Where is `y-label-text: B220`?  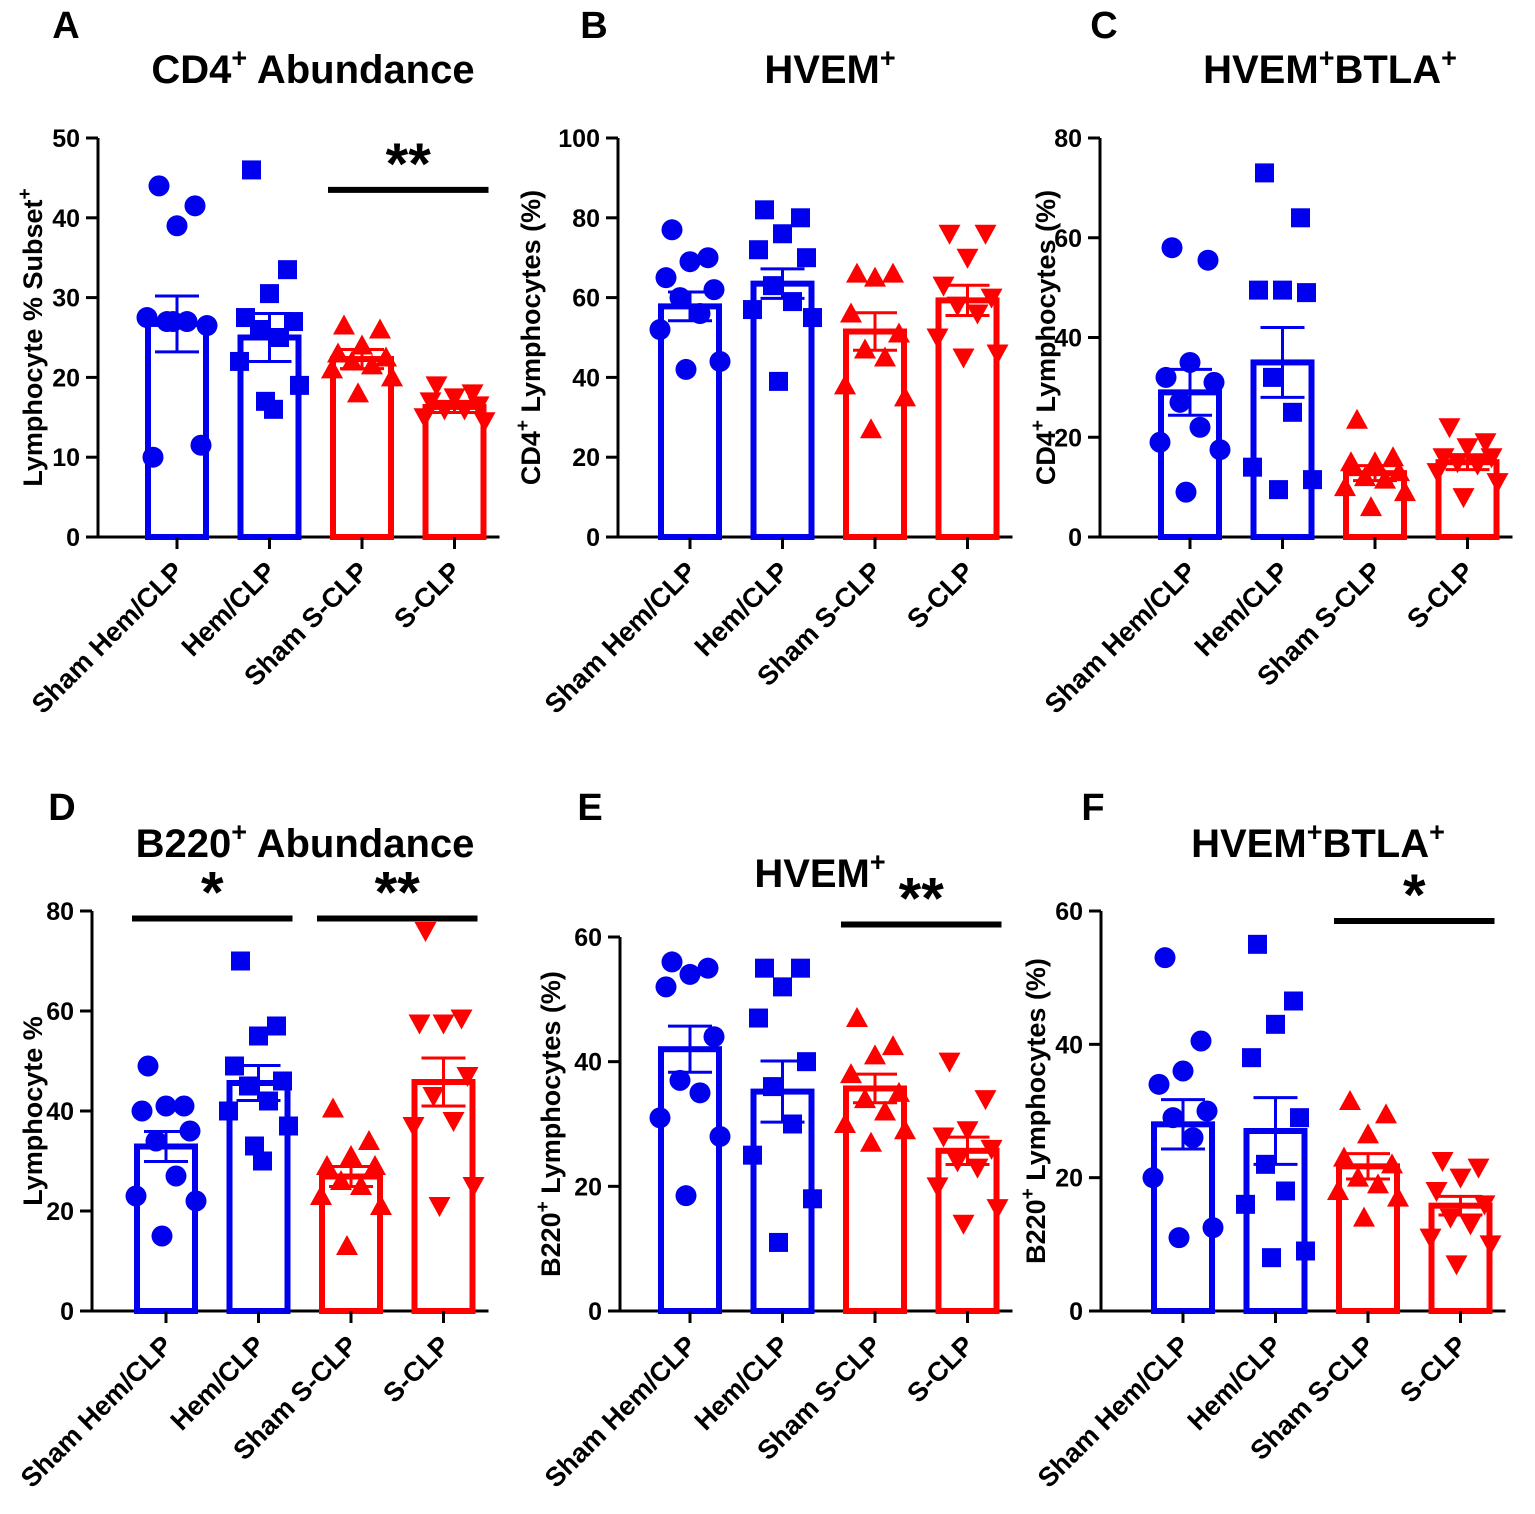
y-label-text: B220 is located at coordinates (1036, 1231).